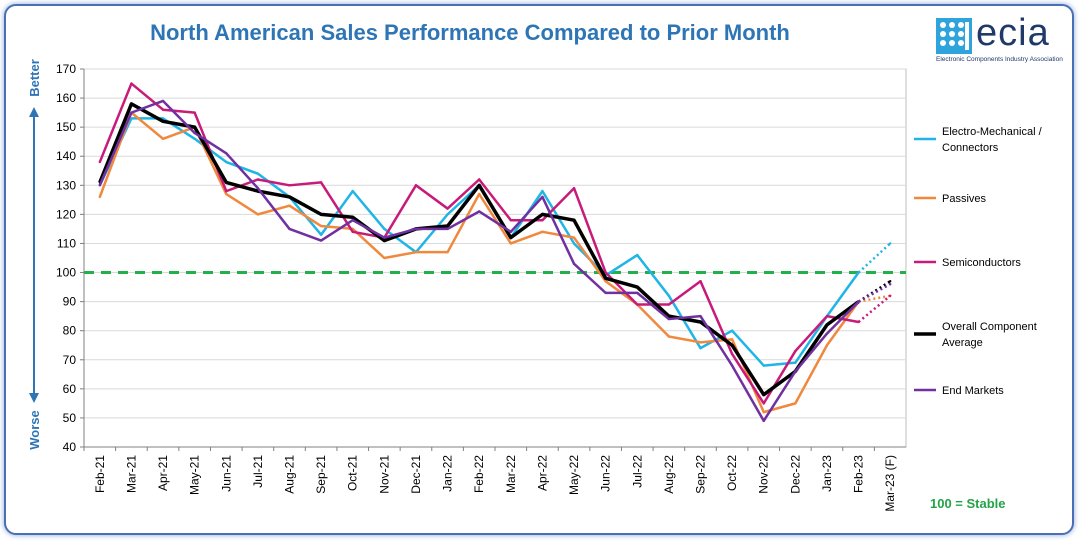  What do you see at coordinates (606, 473) in the screenshot?
I see `x-tick-label: Jun-22` at bounding box center [606, 473].